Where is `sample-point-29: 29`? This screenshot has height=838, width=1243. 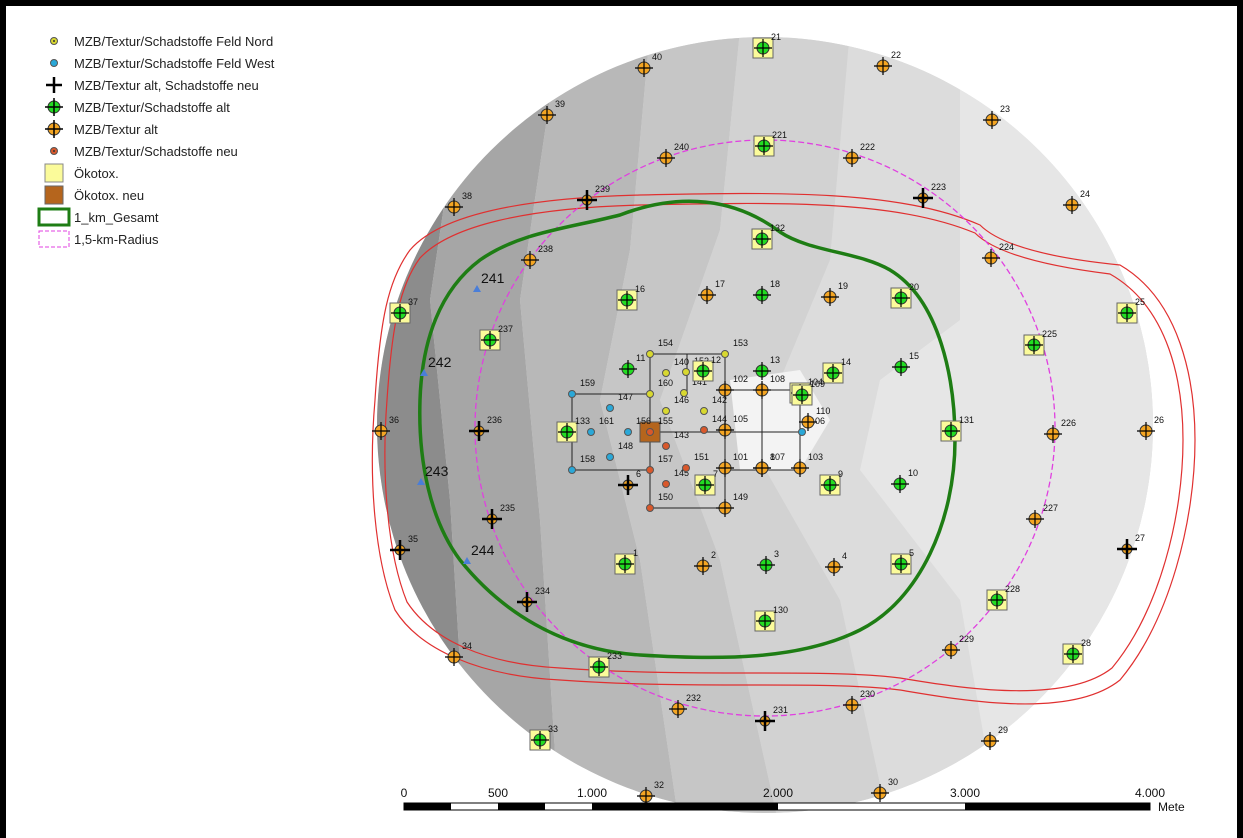
sample-point-29: 29 is located at coordinates (994, 737).